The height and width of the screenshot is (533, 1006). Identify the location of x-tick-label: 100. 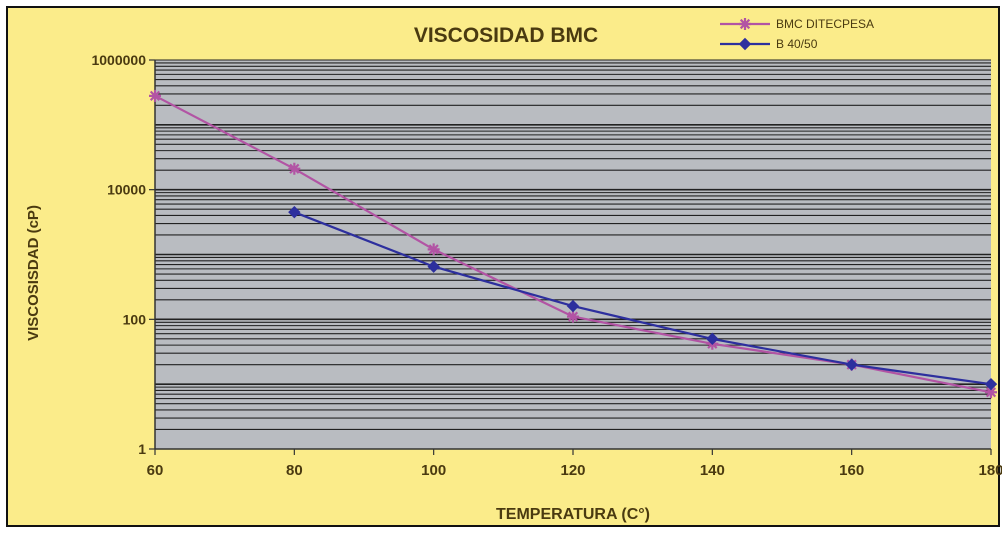
(433, 470).